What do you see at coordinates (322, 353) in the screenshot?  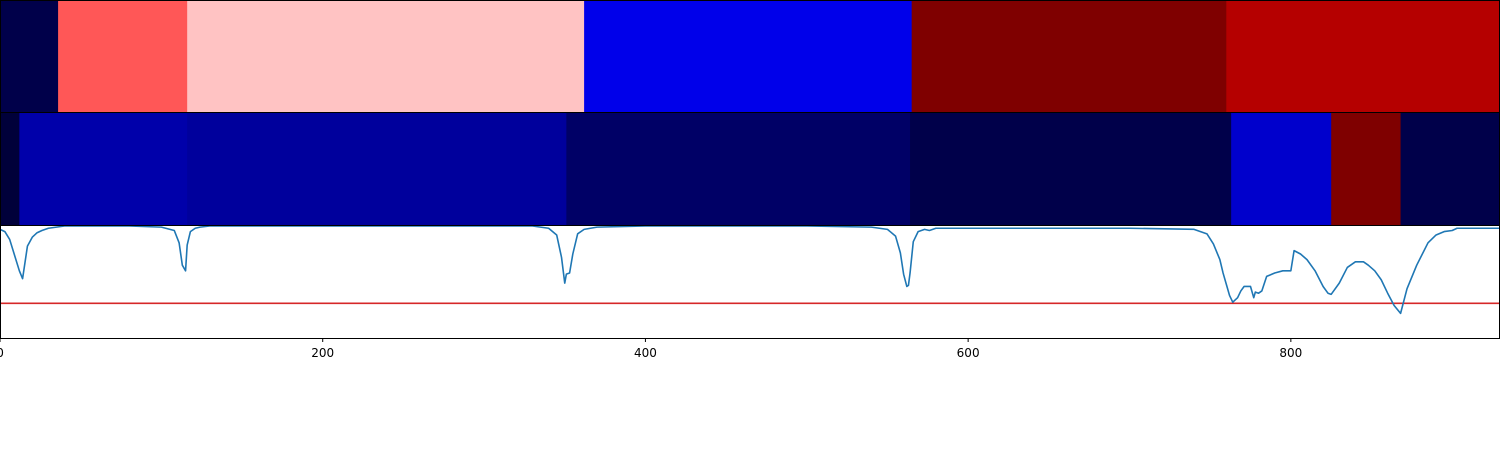 I see `x-tick-label-1: 200` at bounding box center [322, 353].